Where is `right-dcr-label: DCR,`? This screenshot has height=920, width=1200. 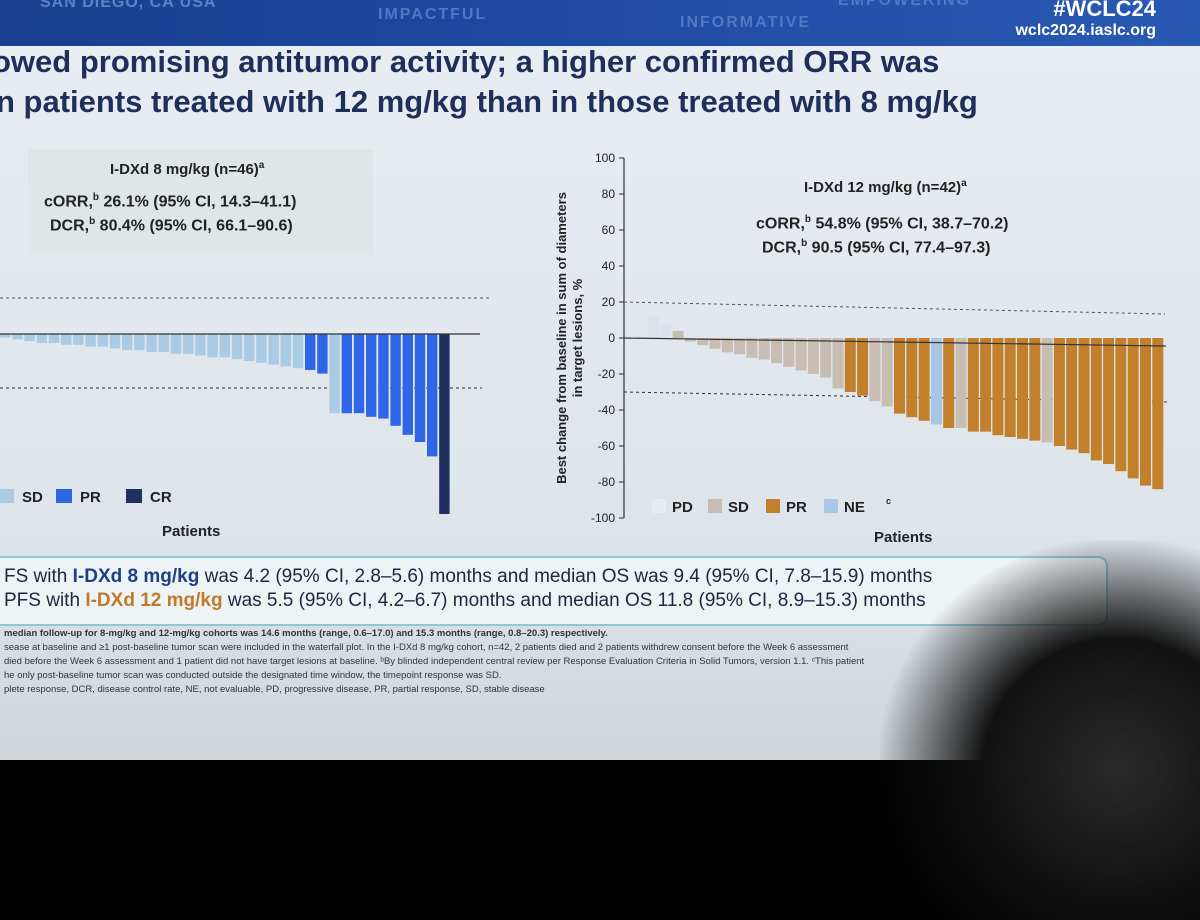 right-dcr-label: DCR, is located at coordinates (782, 248).